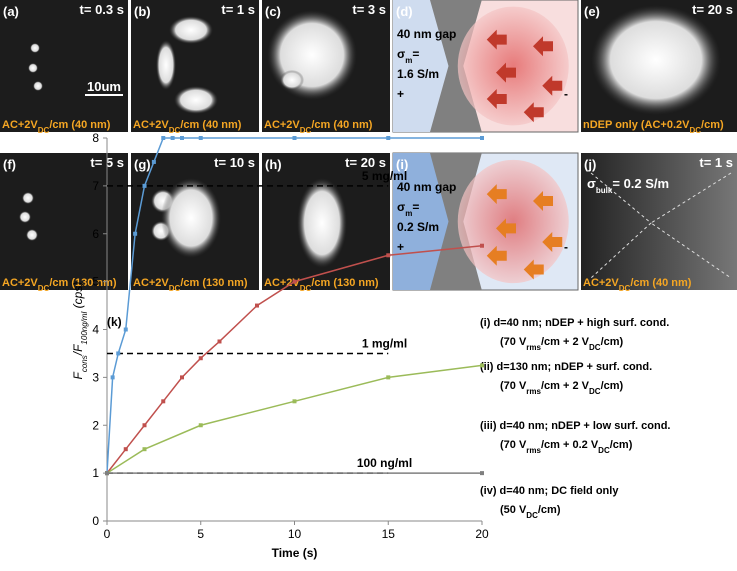 This screenshot has height=571, width=737. I want to click on y-axis-label: Fcons/F100ng/ml (cps), so click(80, 331).